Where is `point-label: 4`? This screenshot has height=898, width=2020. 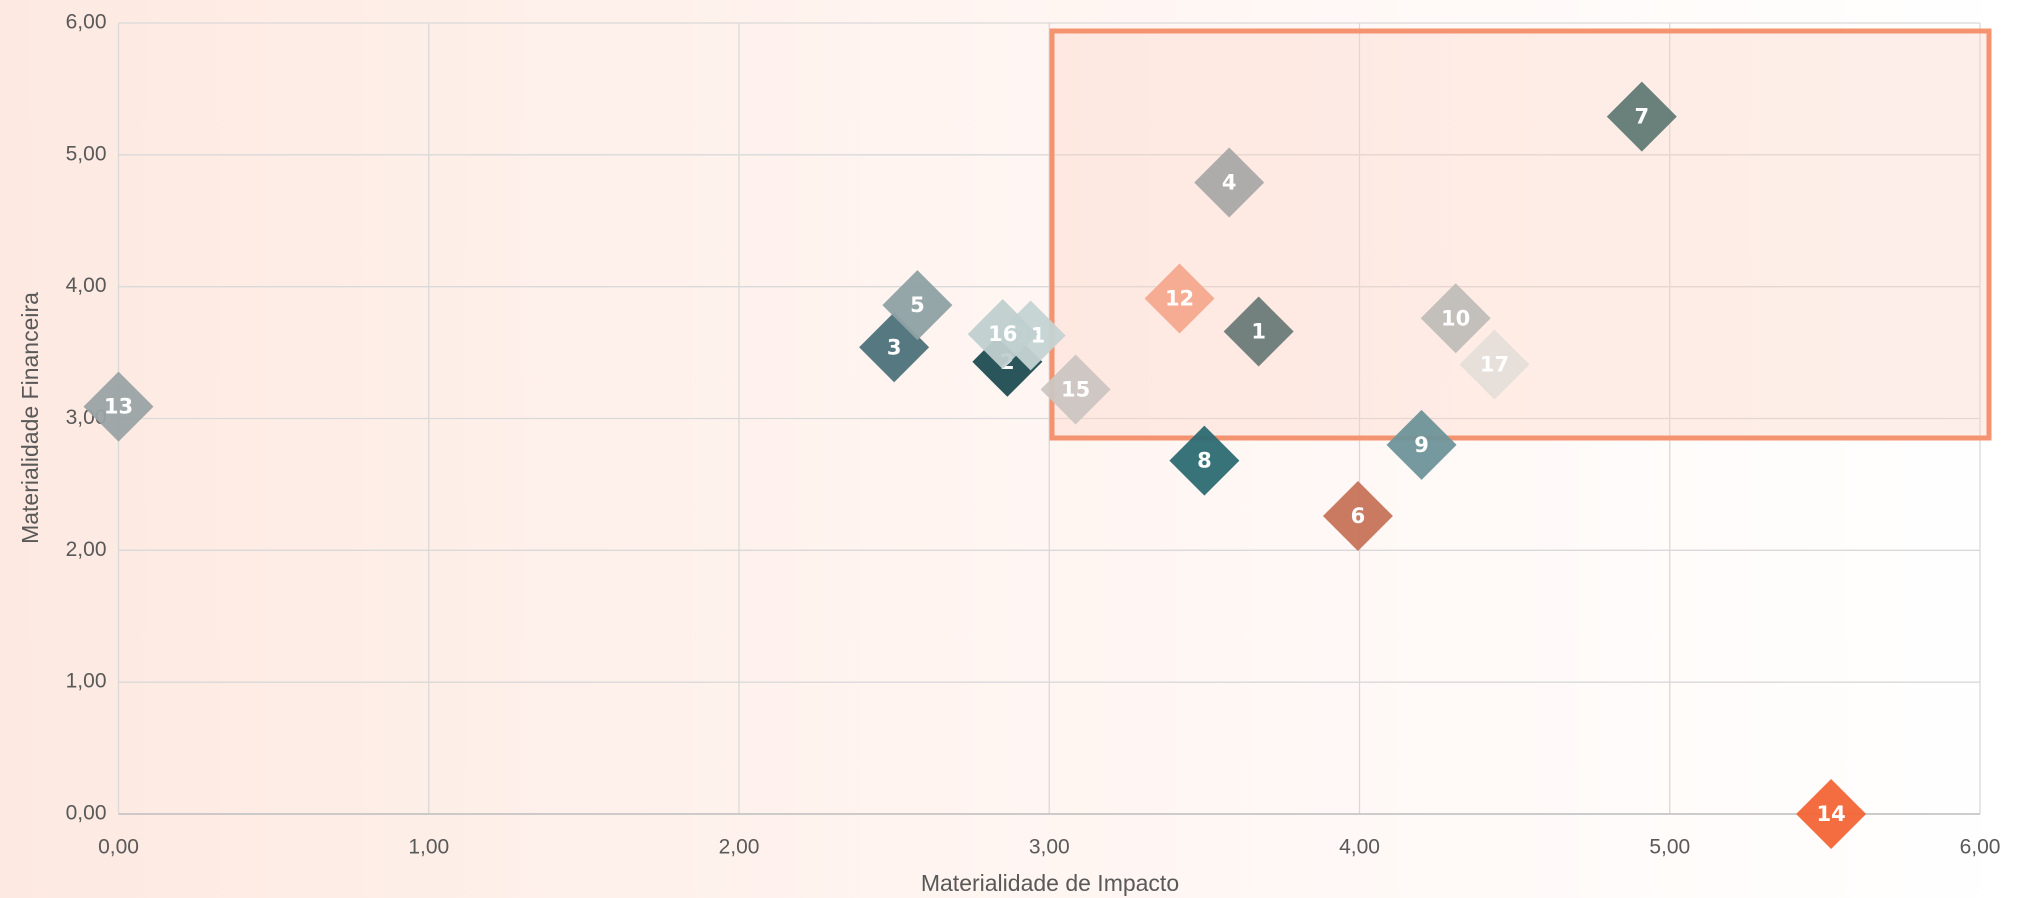
point-label: 4 is located at coordinates (1229, 183).